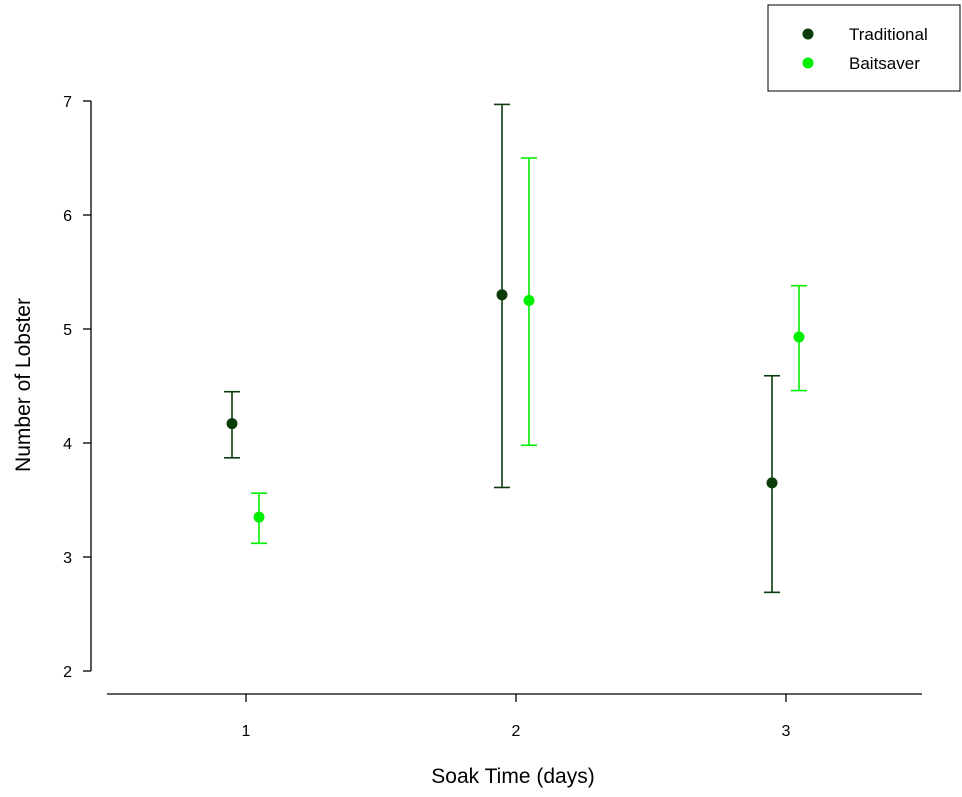 Image resolution: width=962 pixels, height=797 pixels. What do you see at coordinates (884, 63) in the screenshot?
I see `legend-label-baitsaver: Baitsaver` at bounding box center [884, 63].